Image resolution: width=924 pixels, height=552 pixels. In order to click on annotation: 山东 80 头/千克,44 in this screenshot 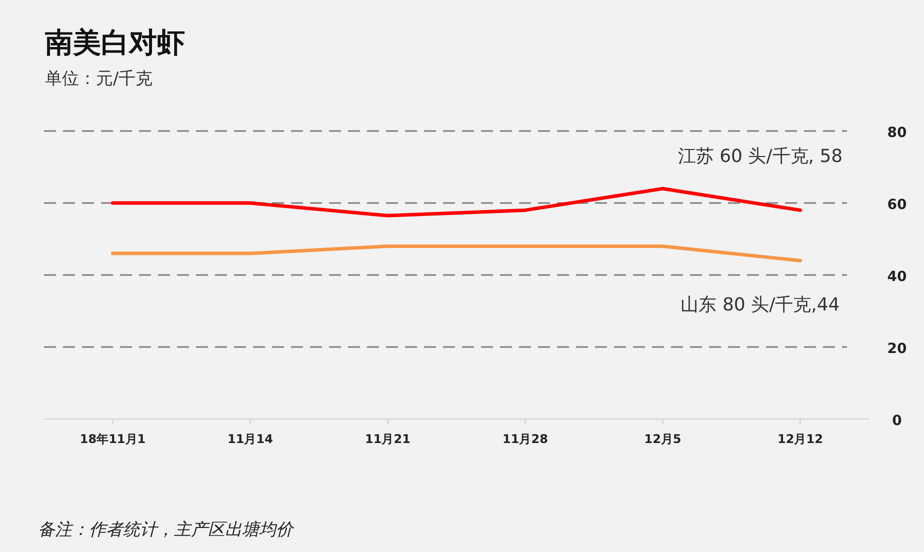, I will do `click(760, 305)`.